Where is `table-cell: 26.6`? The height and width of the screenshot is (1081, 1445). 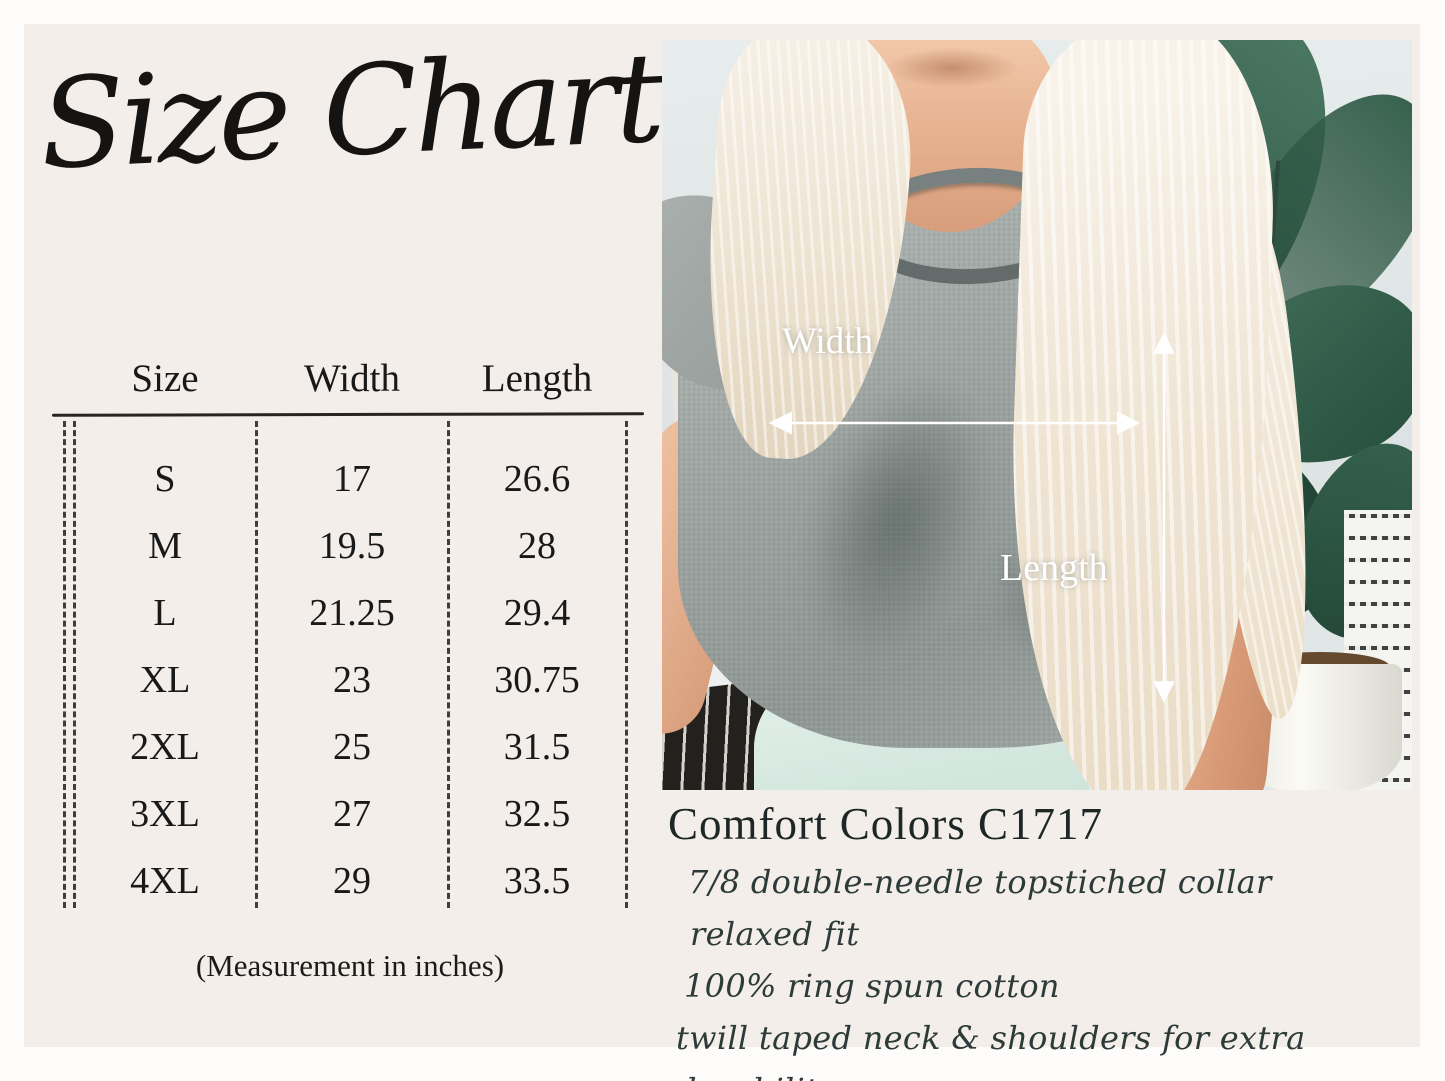 table-cell: 26.6 is located at coordinates (537, 478).